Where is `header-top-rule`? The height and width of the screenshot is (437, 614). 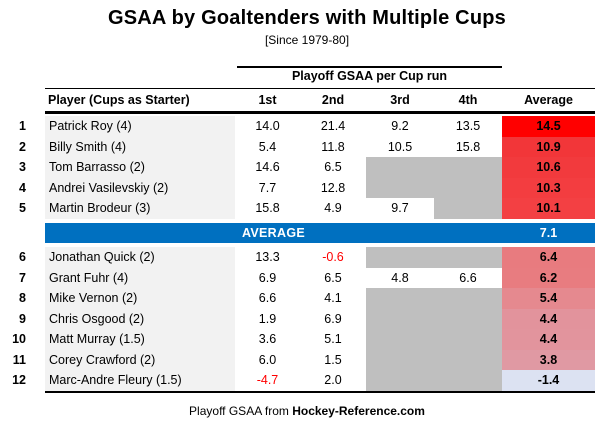
header-top-rule is located at coordinates (320, 88).